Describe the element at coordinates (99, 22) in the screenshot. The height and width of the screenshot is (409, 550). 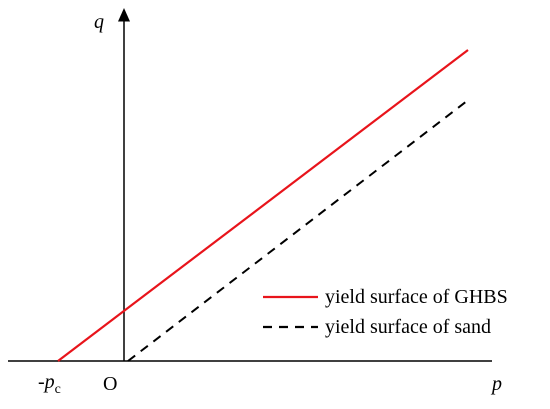
I see `y-axis-label: q` at that location.